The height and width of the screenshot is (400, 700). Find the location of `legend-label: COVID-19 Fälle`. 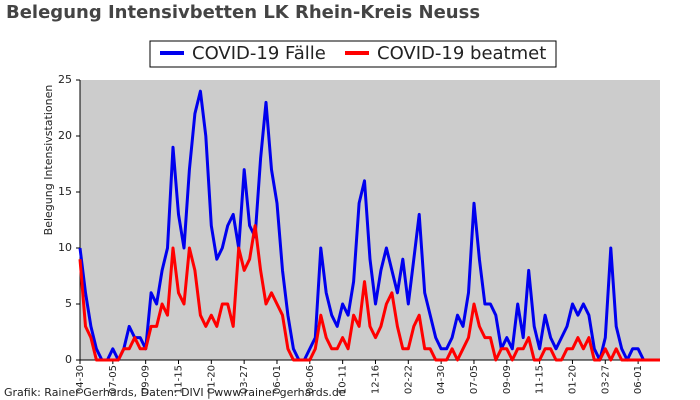

legend-label: COVID-19 Fälle is located at coordinates (259, 53).